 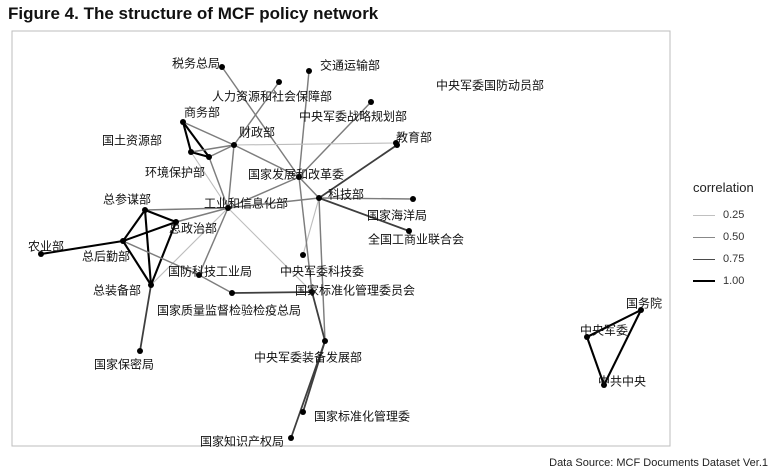 I want to click on node-label-zscqj: 国家知识产权局, so click(x=242, y=441).